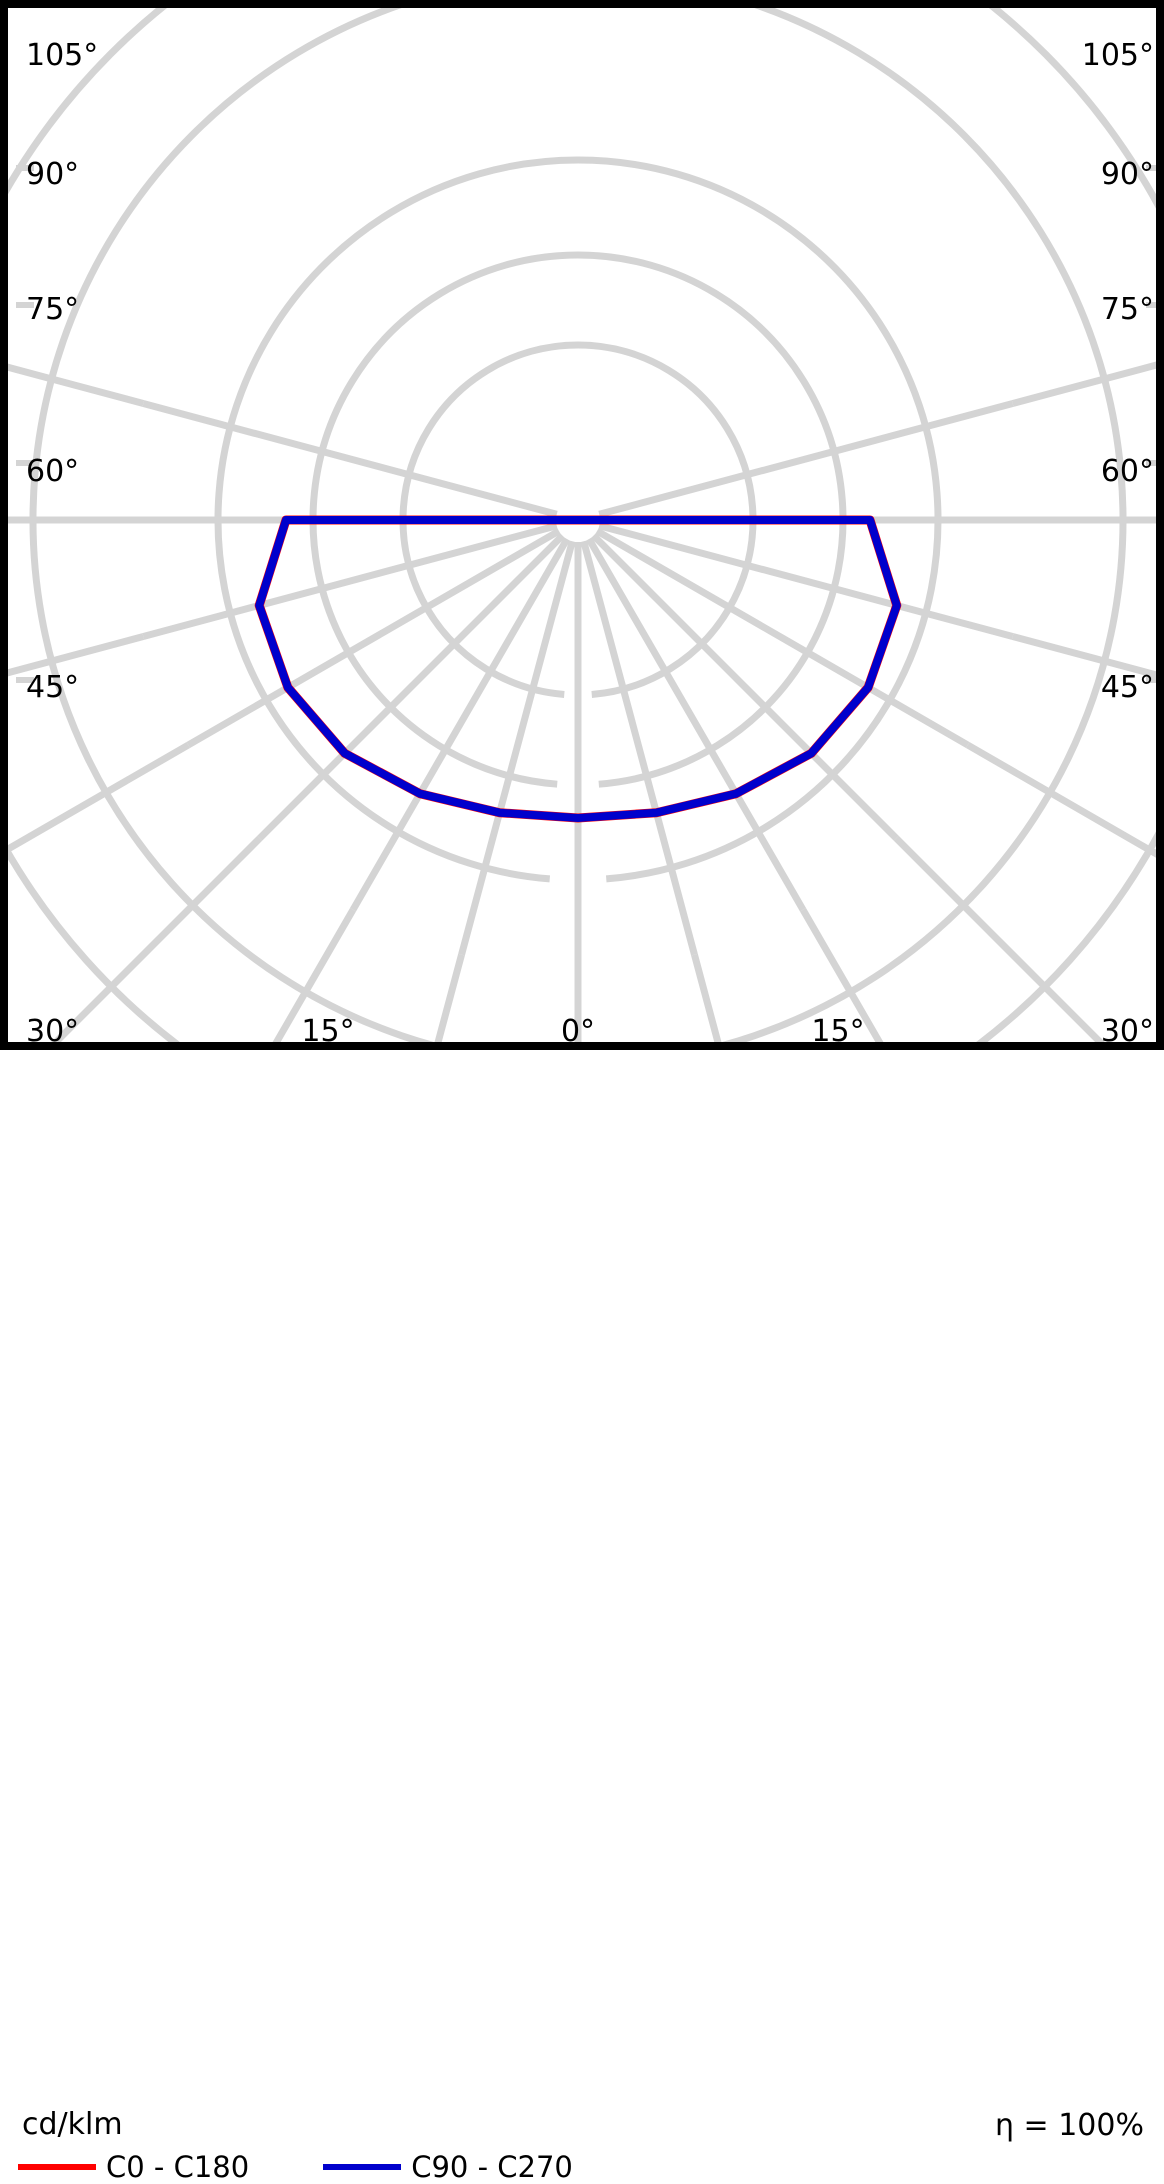 The width and height of the screenshot is (1164, 2184). Describe the element at coordinates (52, 687) in the screenshot. I see `axis-label-left: 45°` at that location.